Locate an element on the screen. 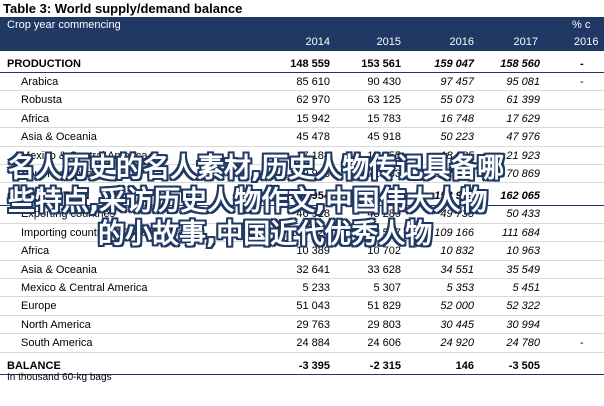  table-row: Asia & Oceania 45 478 45 918 50 223 47 976 is located at coordinates (302, 138).